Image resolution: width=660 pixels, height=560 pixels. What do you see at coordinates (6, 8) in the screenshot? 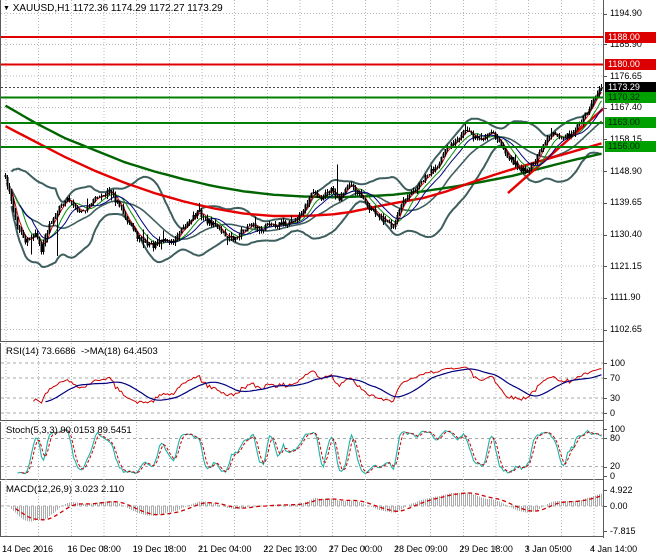
I see `symbol-dropdown-icon: ▼` at bounding box center [6, 8].